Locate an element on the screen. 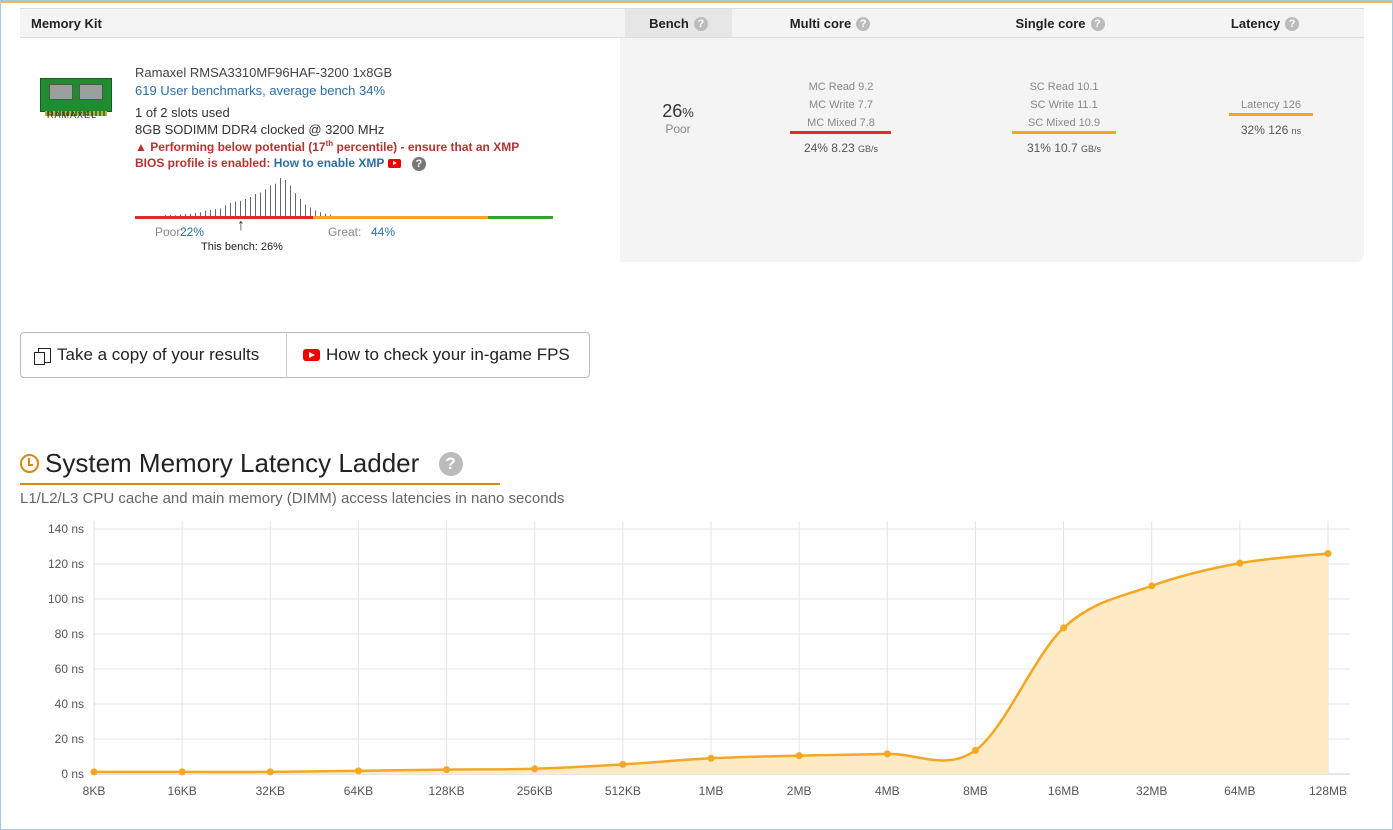  top-accent-line is located at coordinates (696, 1).